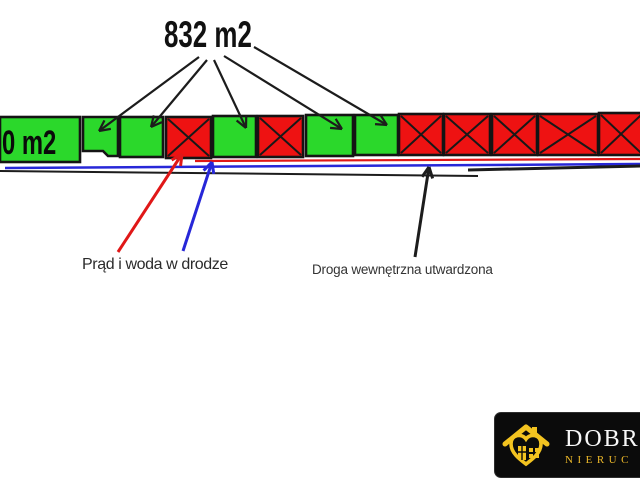  Describe the element at coordinates (239, 173) in the screenshot. I see `road-edge-line` at that location.